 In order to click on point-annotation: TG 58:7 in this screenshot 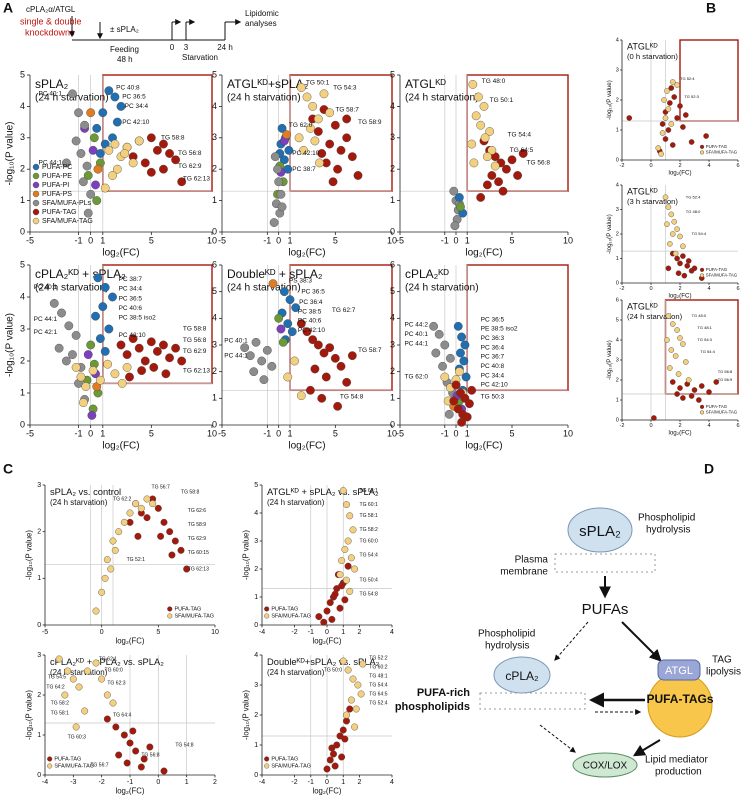, I will do `click(347, 109)`.